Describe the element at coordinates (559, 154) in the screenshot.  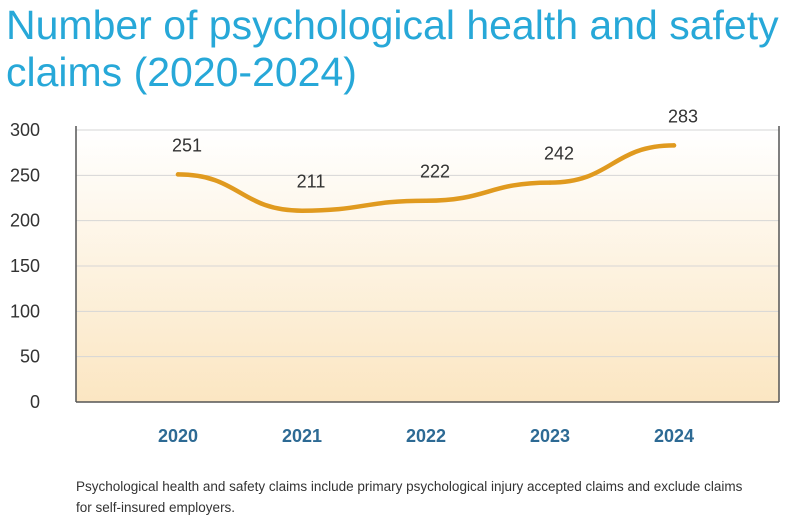
I see `data-label-2023: 242` at that location.